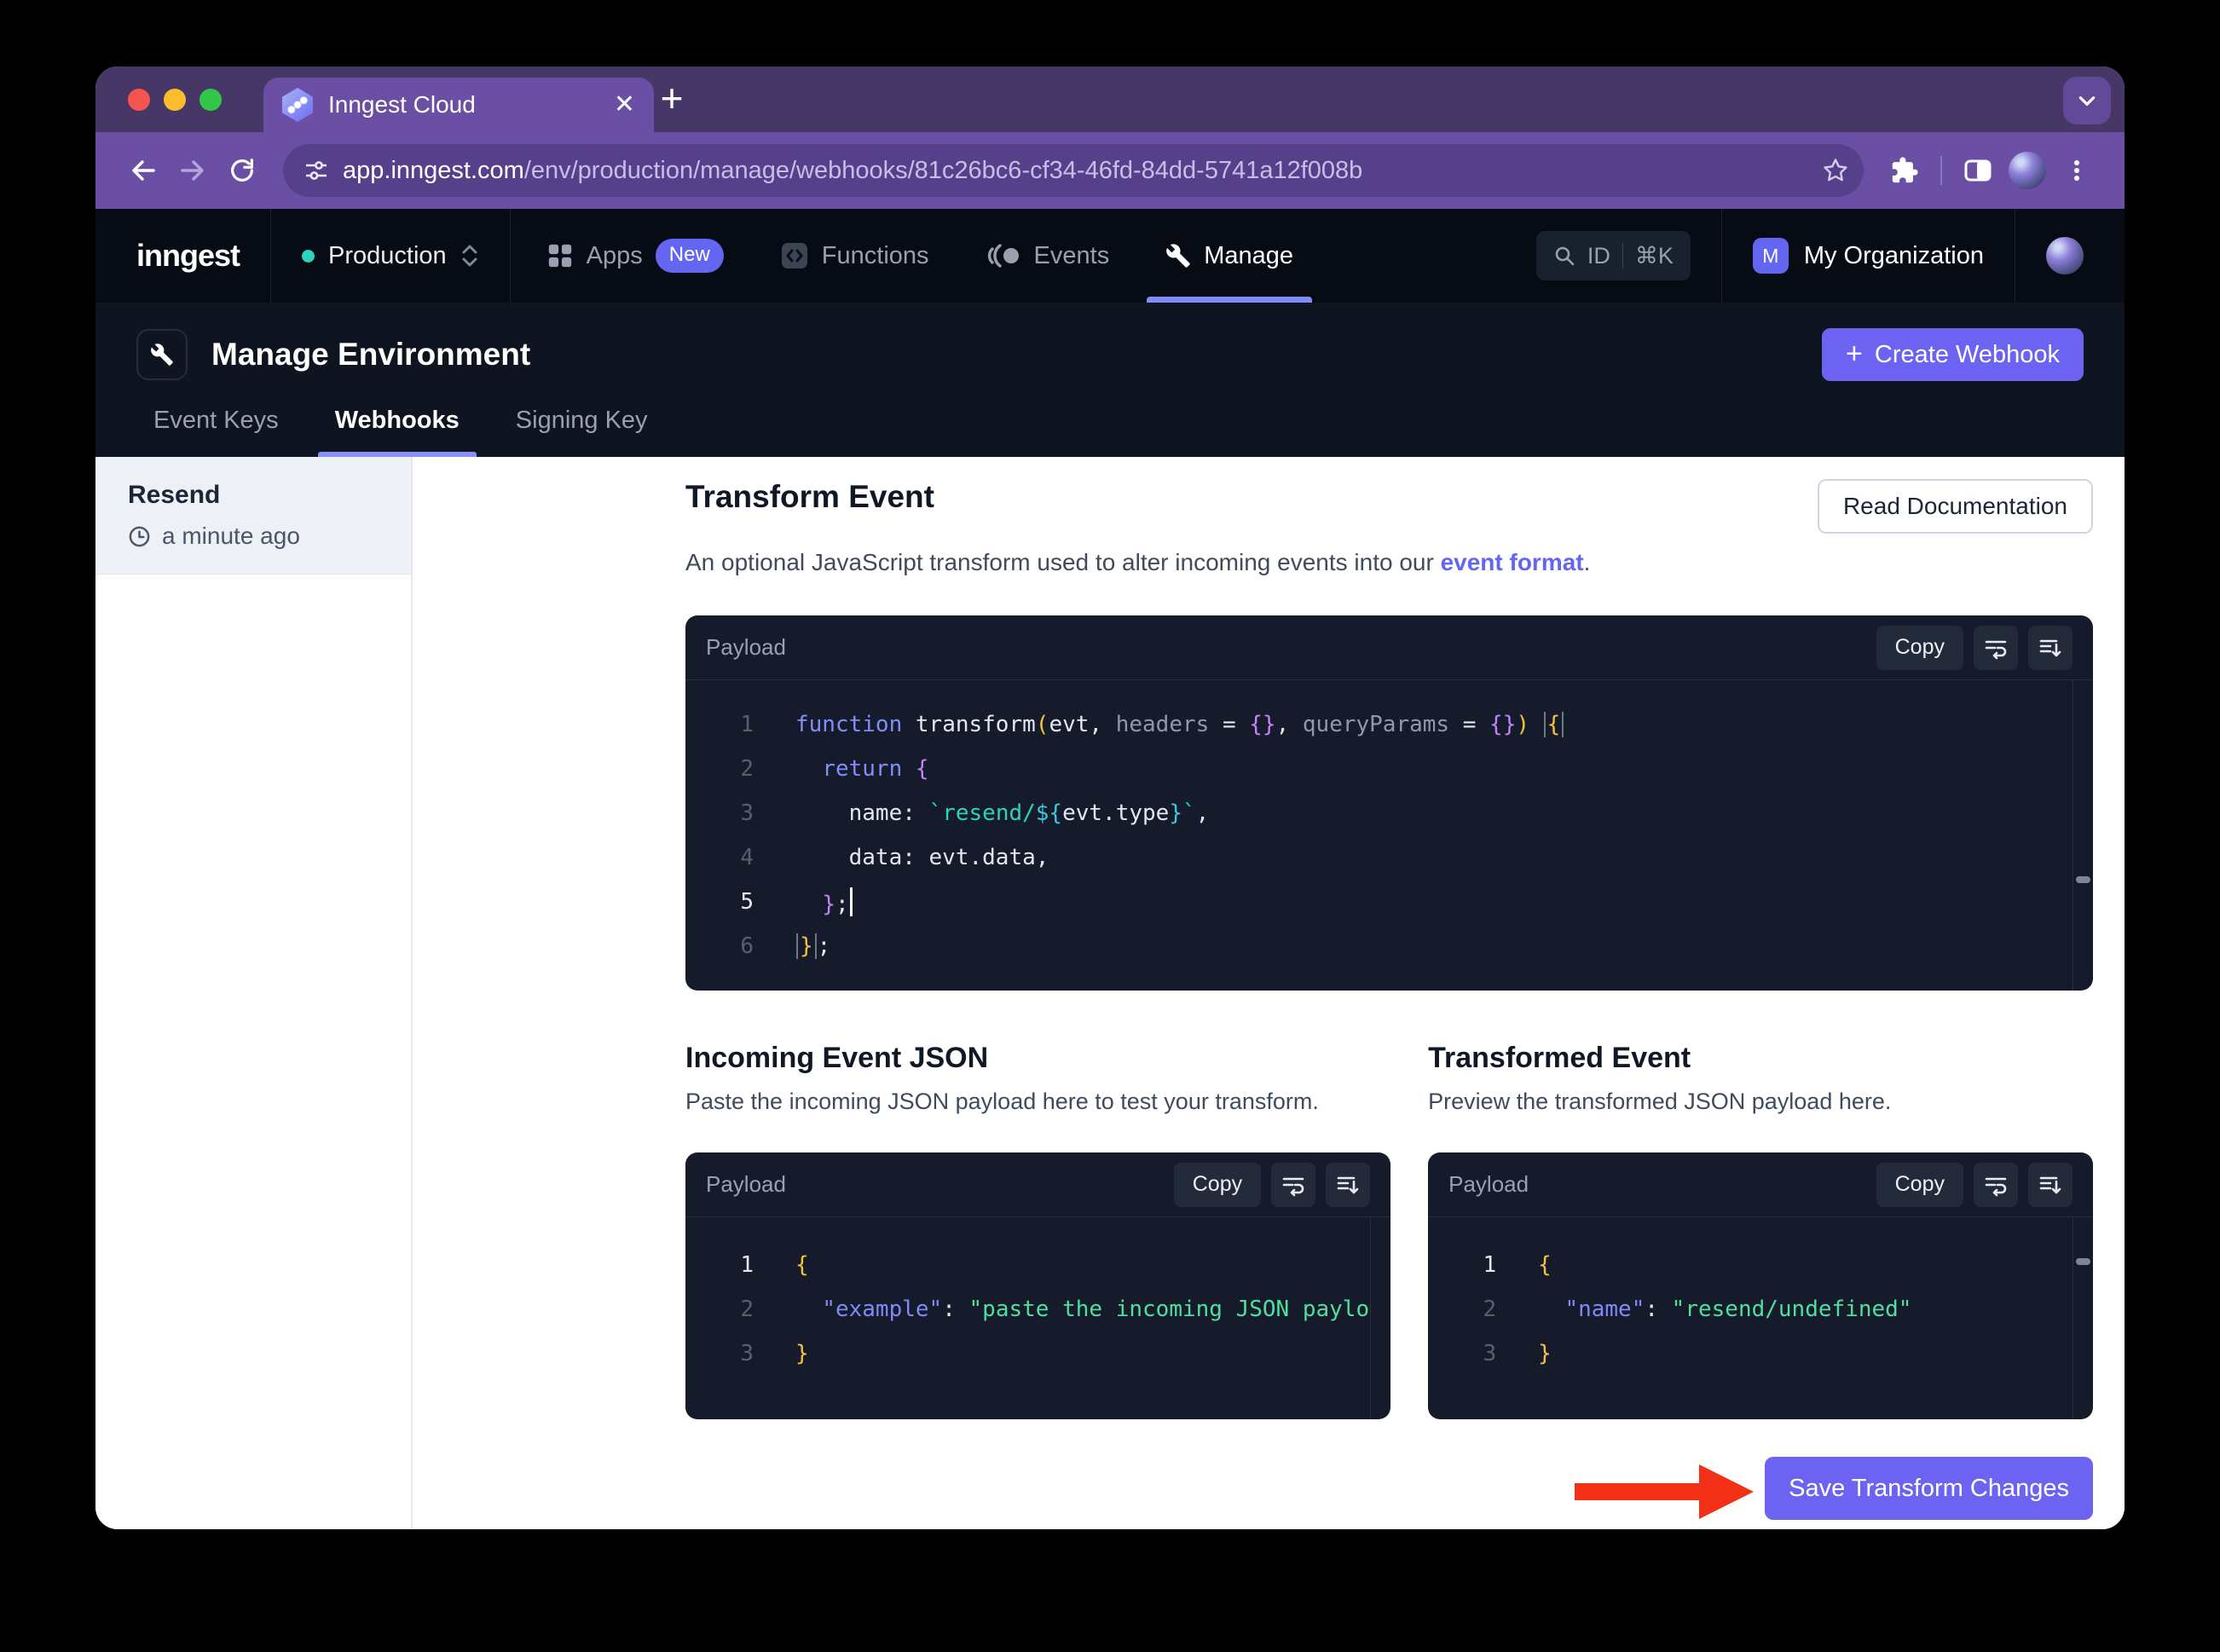 This screenshot has width=2220, height=1652. Describe the element at coordinates (1613, 255) in the screenshot. I see `search-box: ID ⌘K` at that location.